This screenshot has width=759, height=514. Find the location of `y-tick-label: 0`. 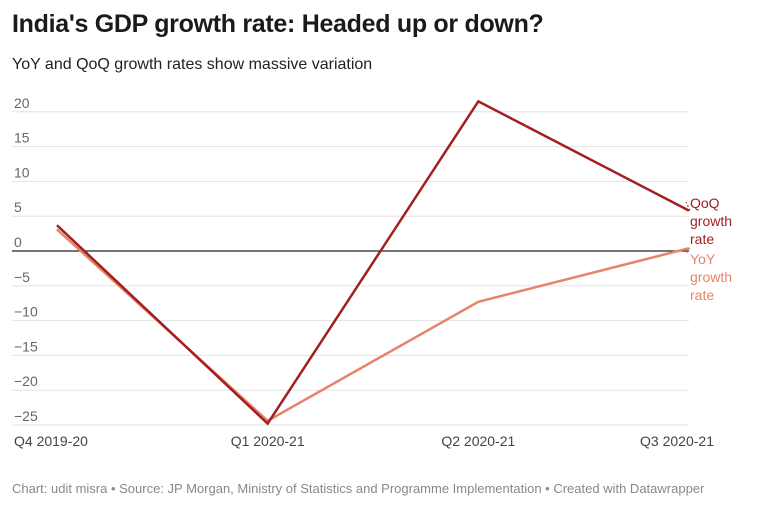

y-tick-label: 0 is located at coordinates (18, 242).